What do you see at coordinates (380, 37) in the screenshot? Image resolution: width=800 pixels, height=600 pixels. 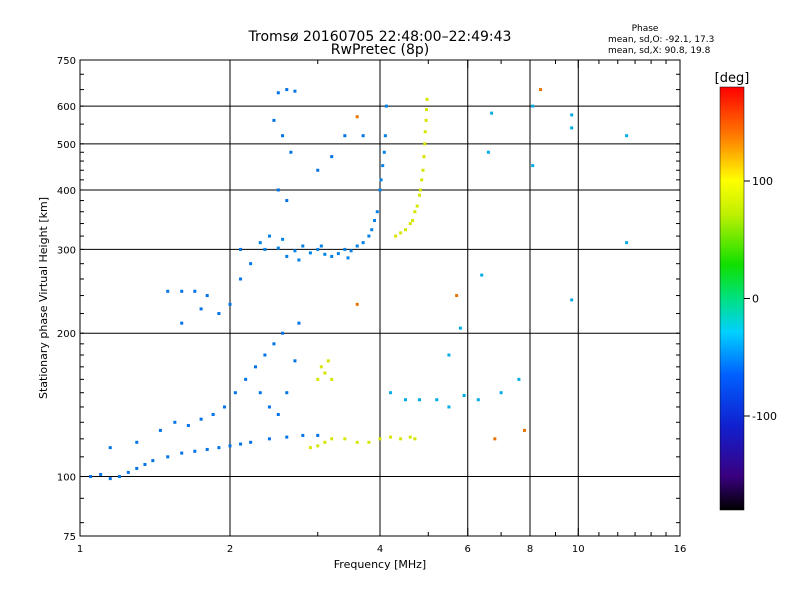 I see `chart-title-main: Tromsø 20160705 22:48:00–22:49:43` at bounding box center [380, 37].